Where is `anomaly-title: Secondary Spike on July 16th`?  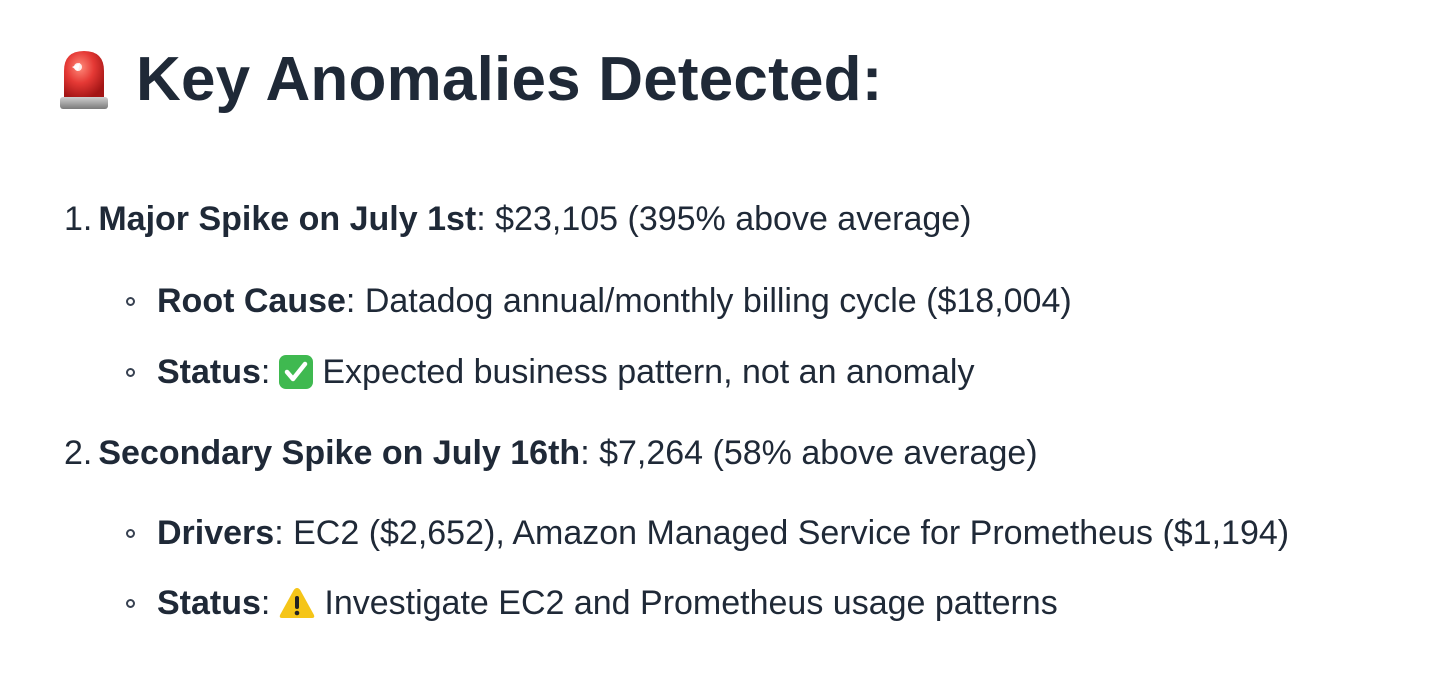
anomaly-title: Secondary Spike on July 16th is located at coordinates (339, 453).